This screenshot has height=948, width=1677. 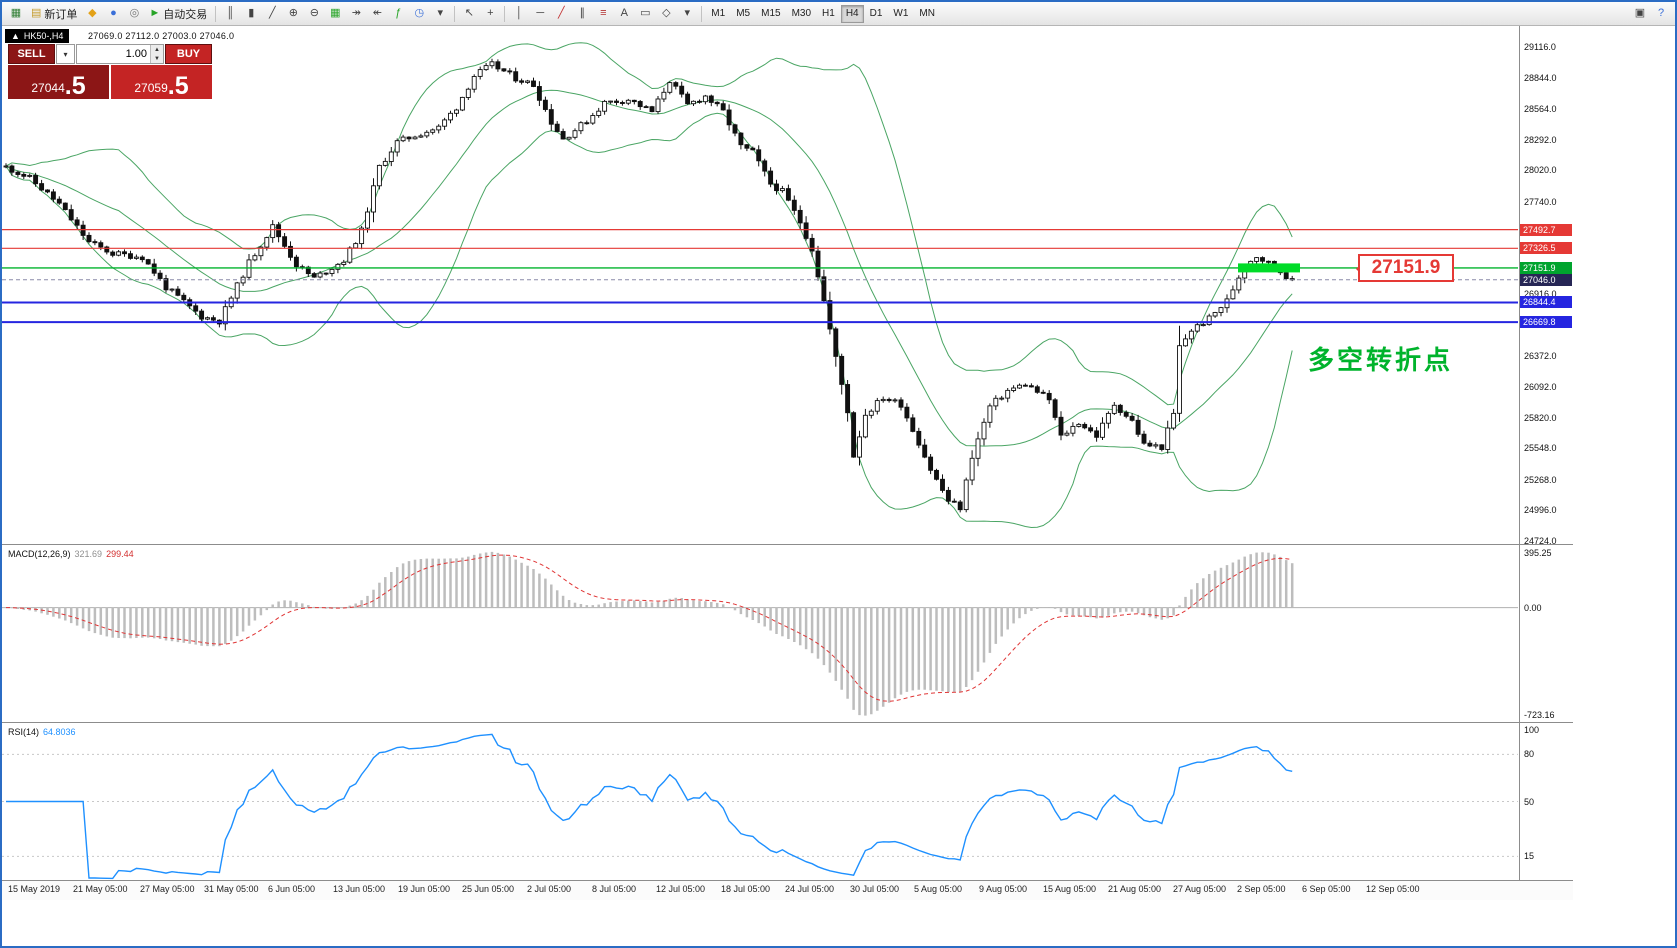 What do you see at coordinates (801, 14) in the screenshot?
I see `timeframe-button-m30: M30` at bounding box center [801, 14].